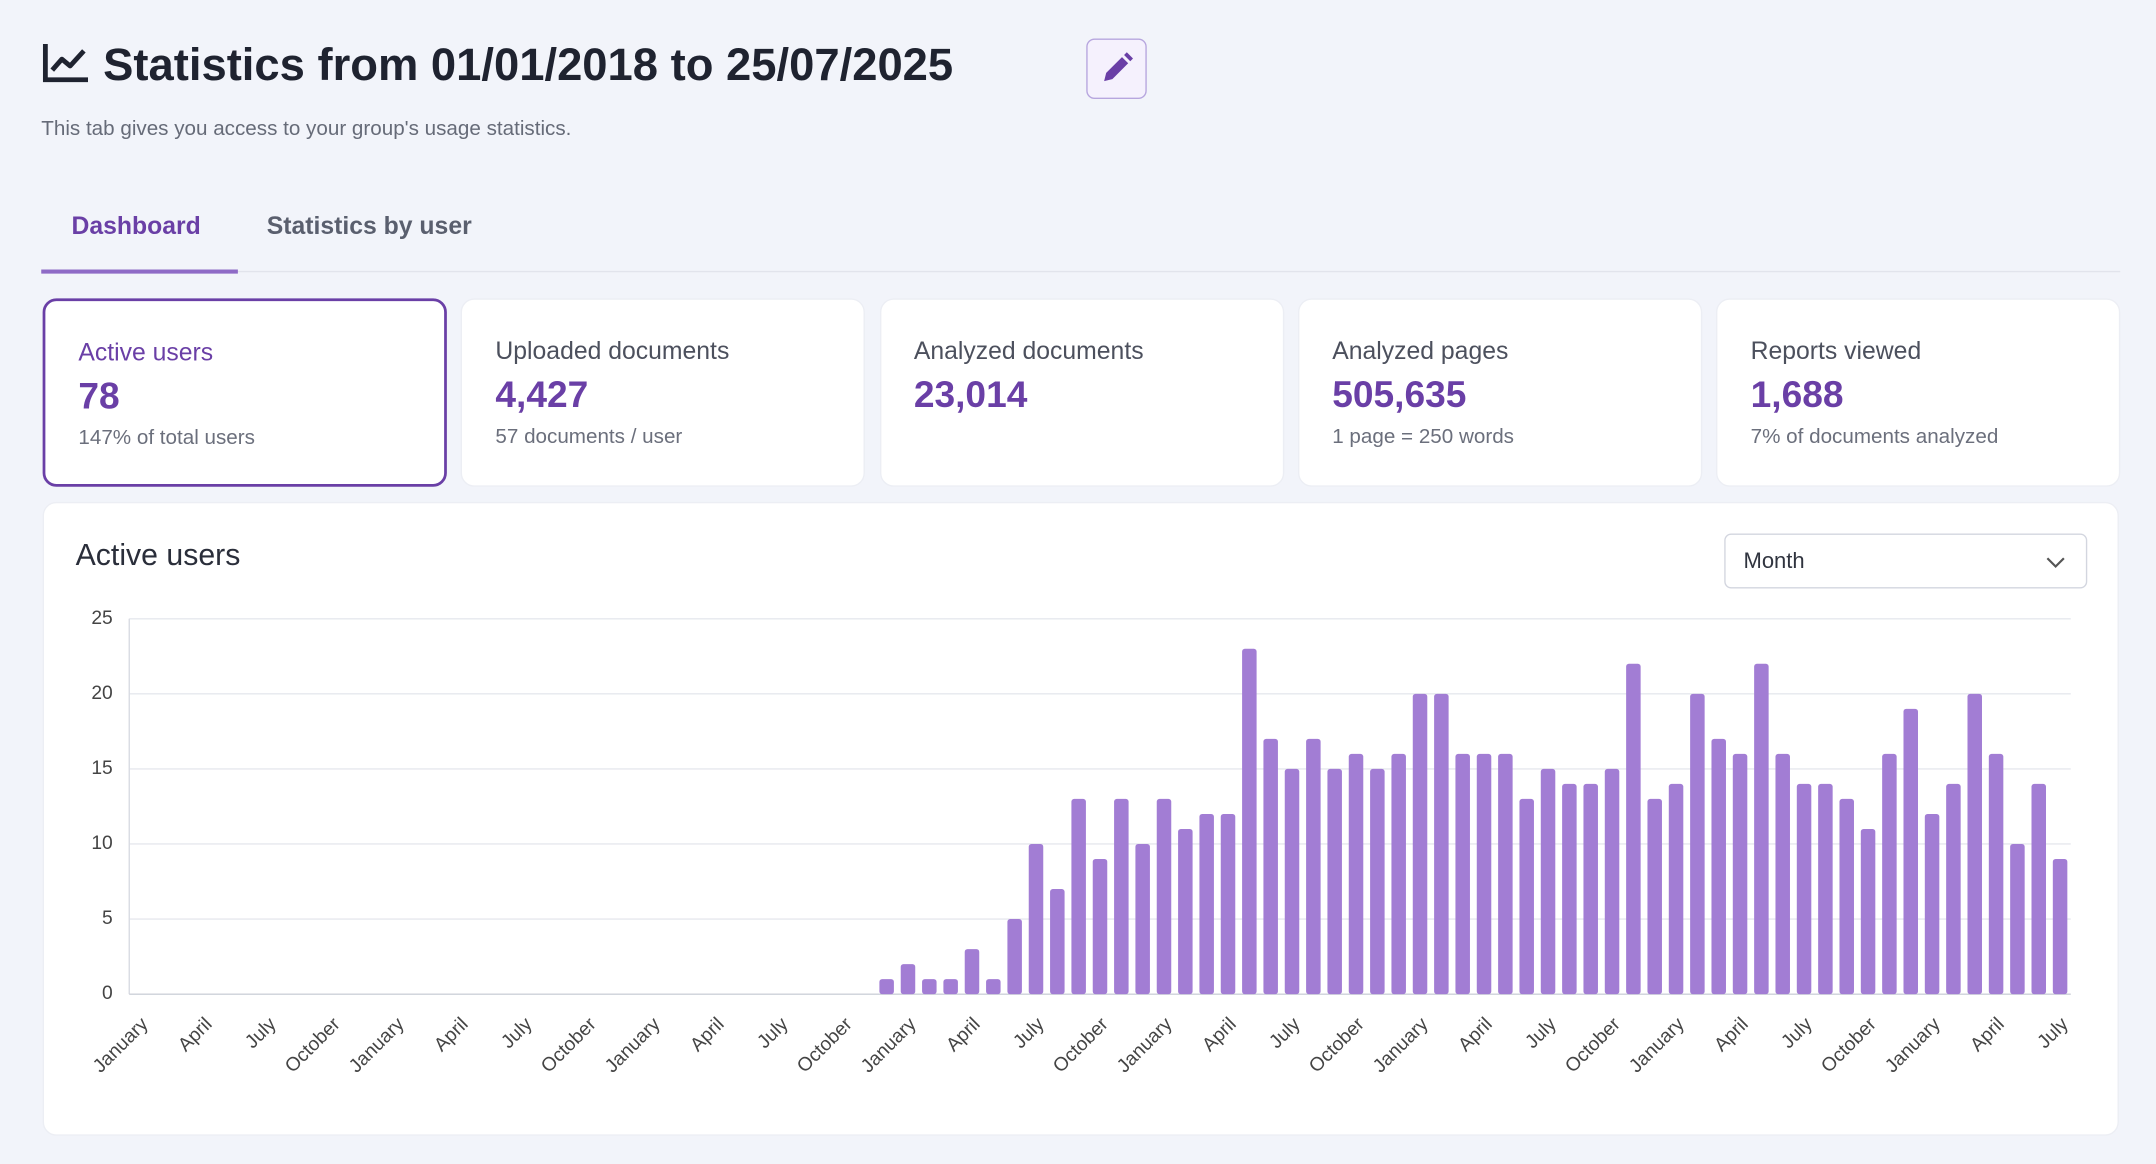 The image size is (2156, 1164). I want to click on page-title: Statistics from 01/01/2018 to 25/07/2025, so click(528, 64).